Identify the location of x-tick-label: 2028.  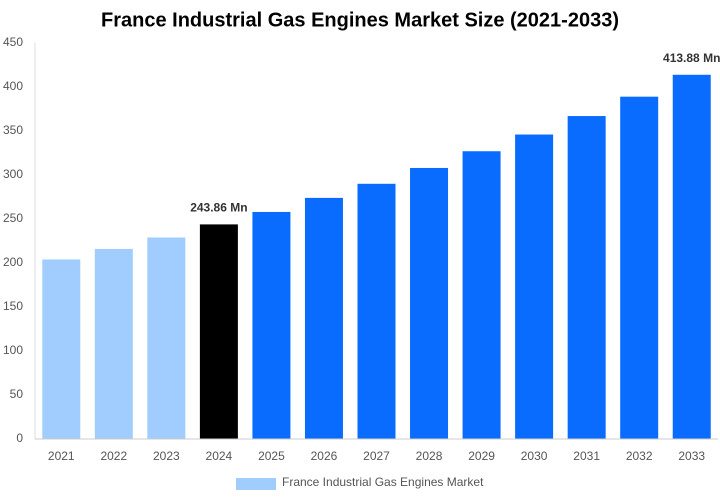
(429, 456).